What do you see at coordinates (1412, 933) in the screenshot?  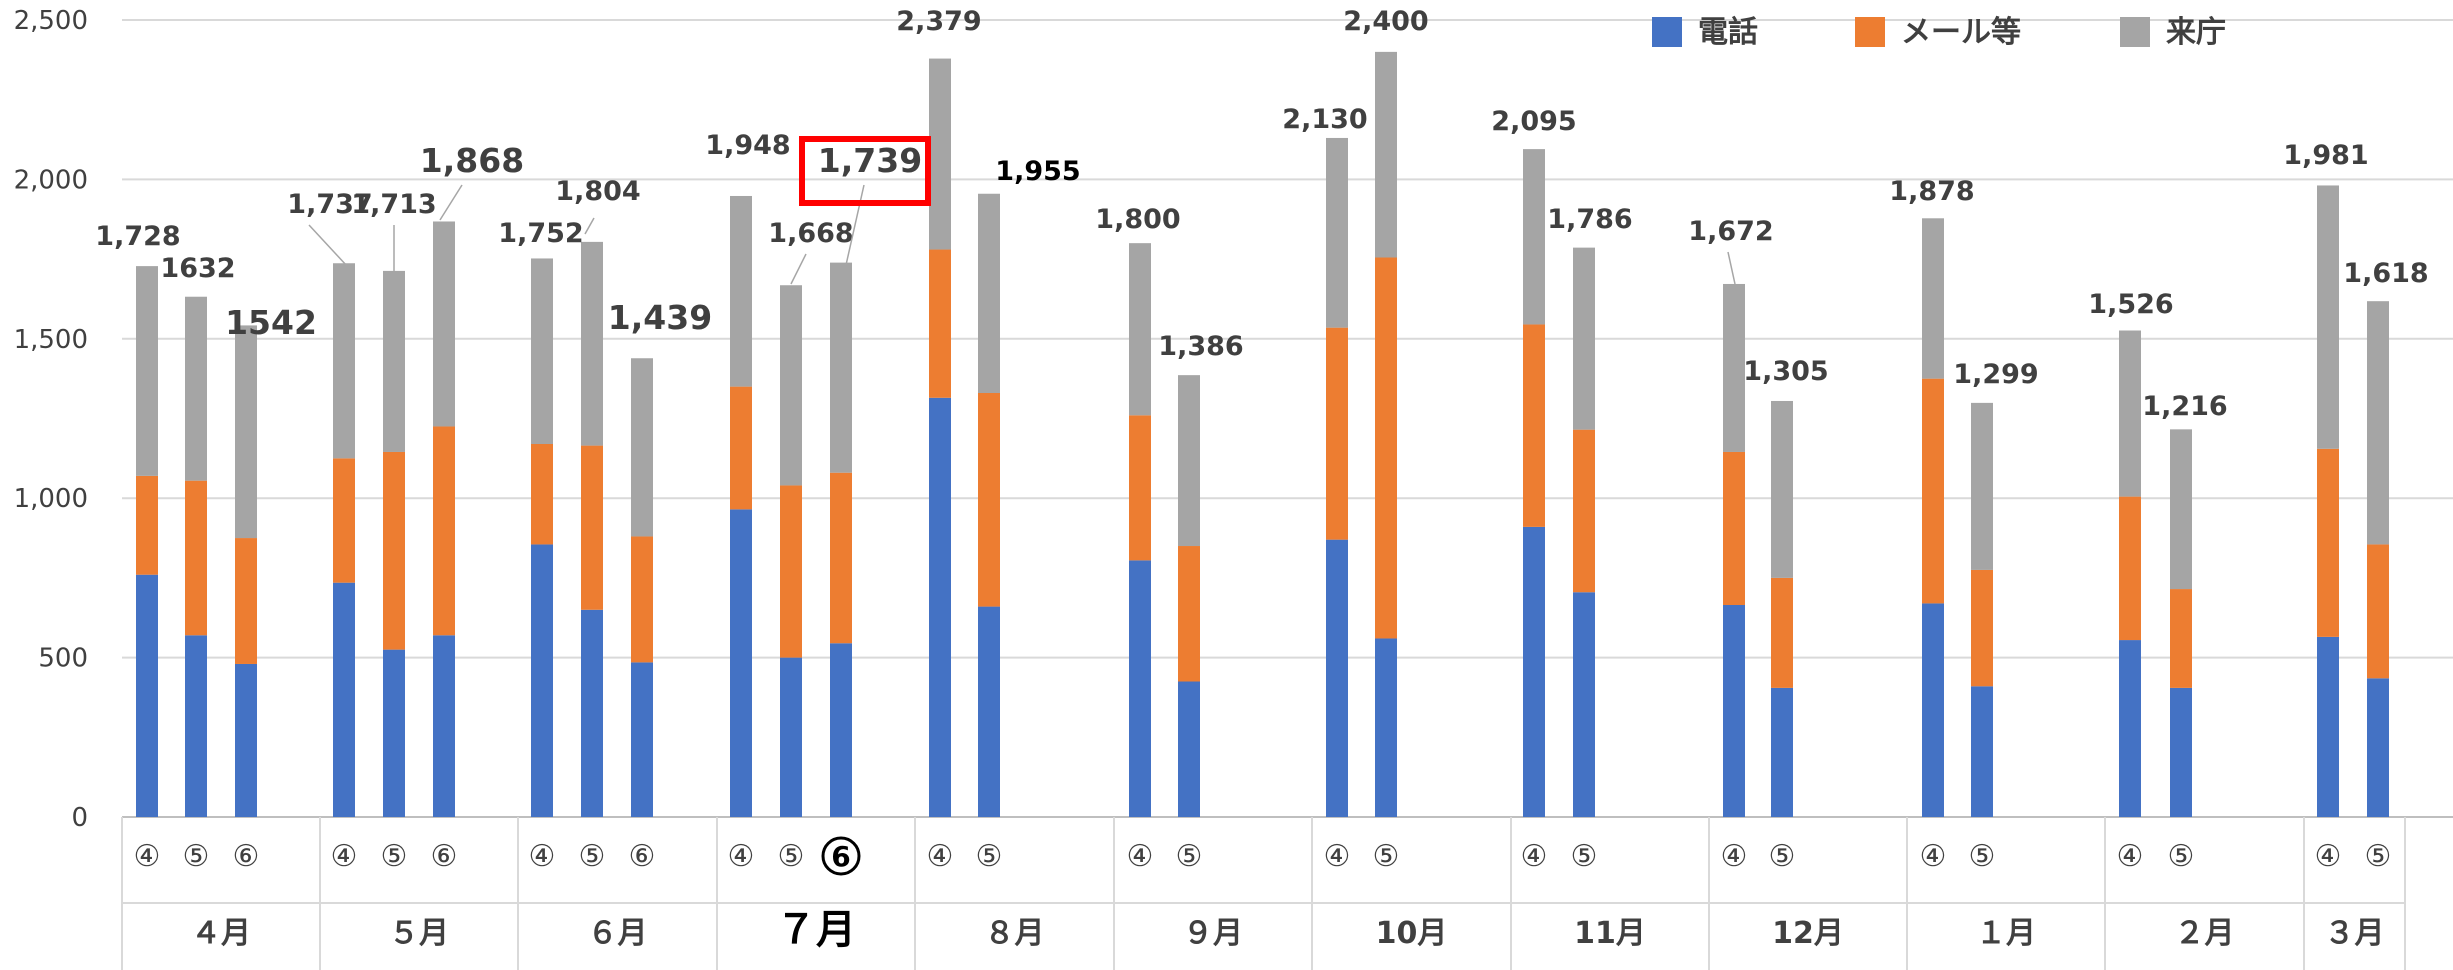 I see `month-label: 10月` at bounding box center [1412, 933].